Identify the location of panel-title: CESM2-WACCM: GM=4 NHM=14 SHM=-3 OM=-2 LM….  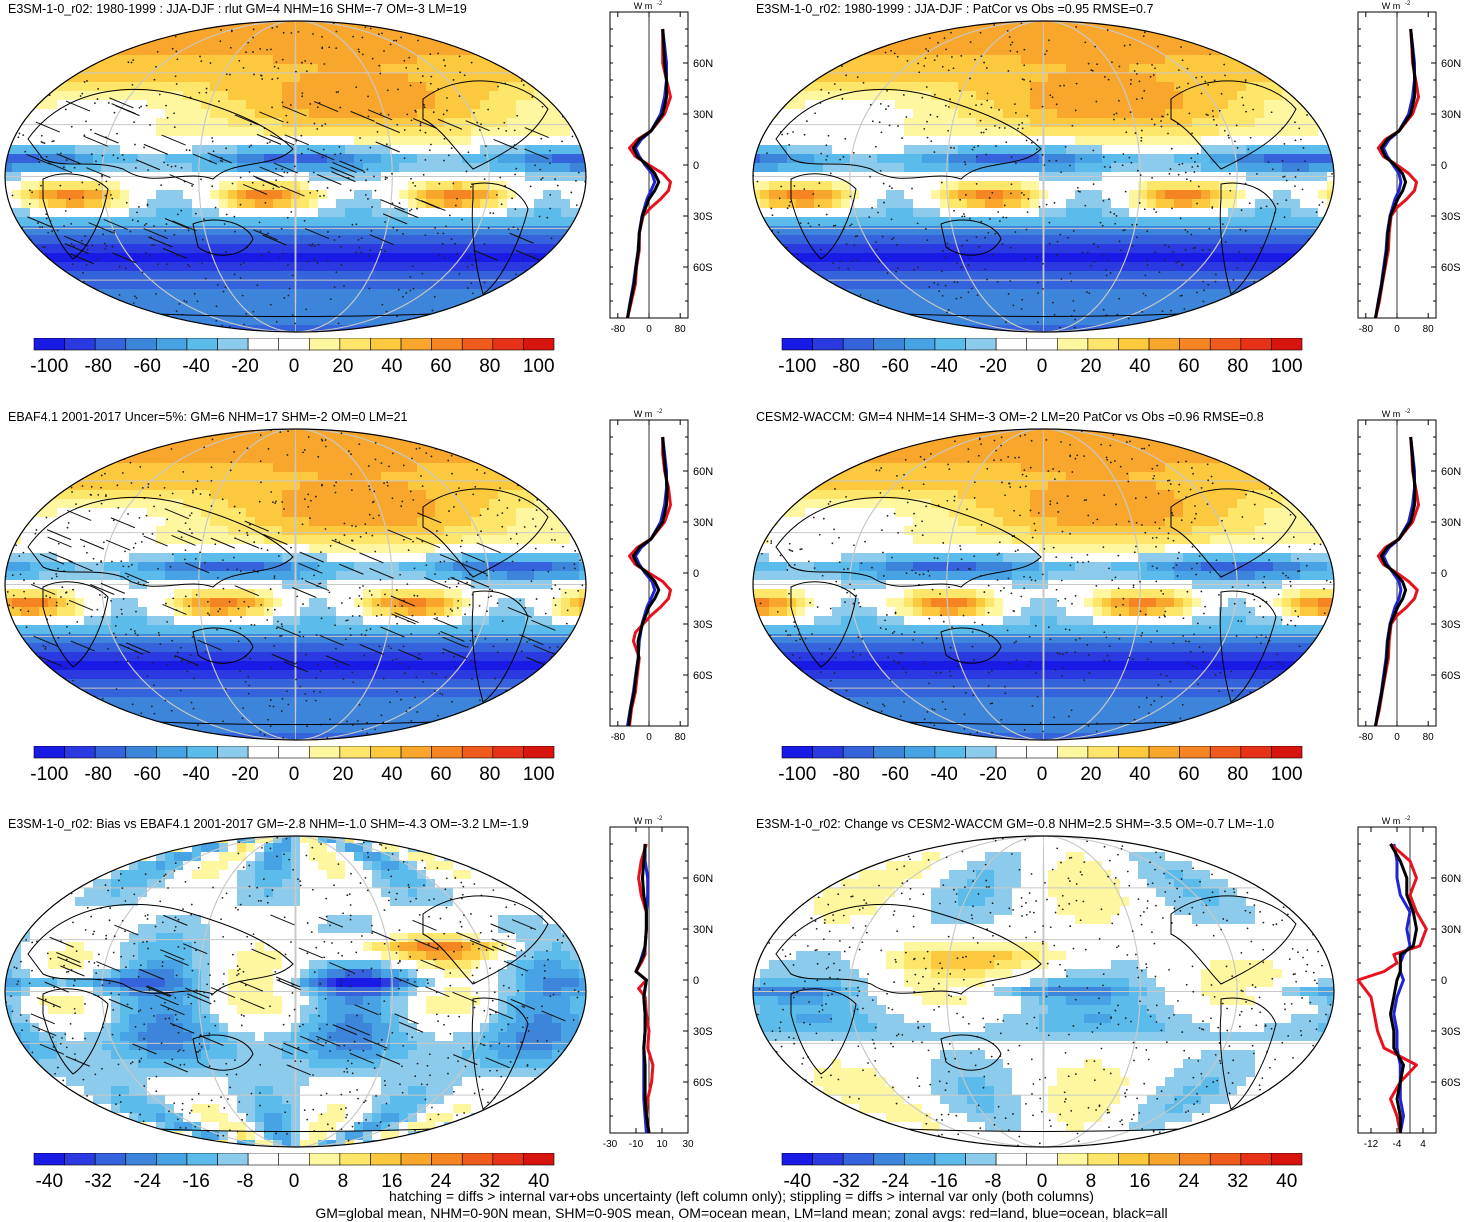
(1010, 417).